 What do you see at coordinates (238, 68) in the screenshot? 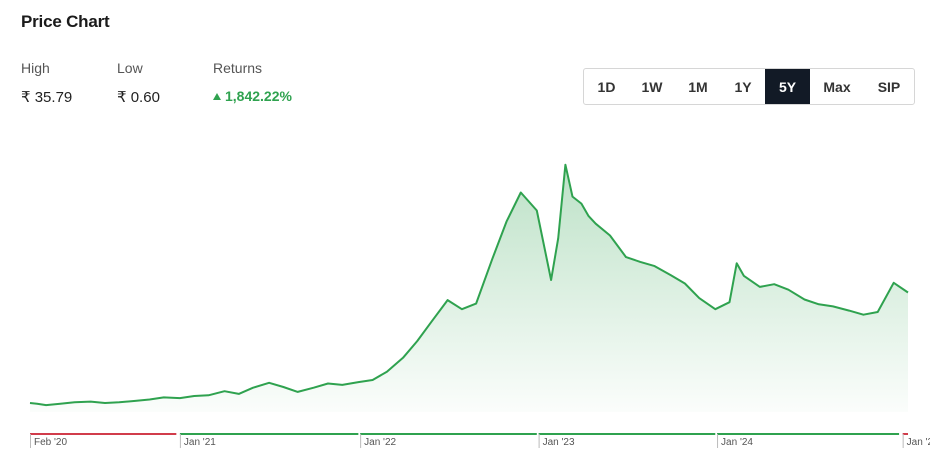
I see `returns-label: Returns` at bounding box center [238, 68].